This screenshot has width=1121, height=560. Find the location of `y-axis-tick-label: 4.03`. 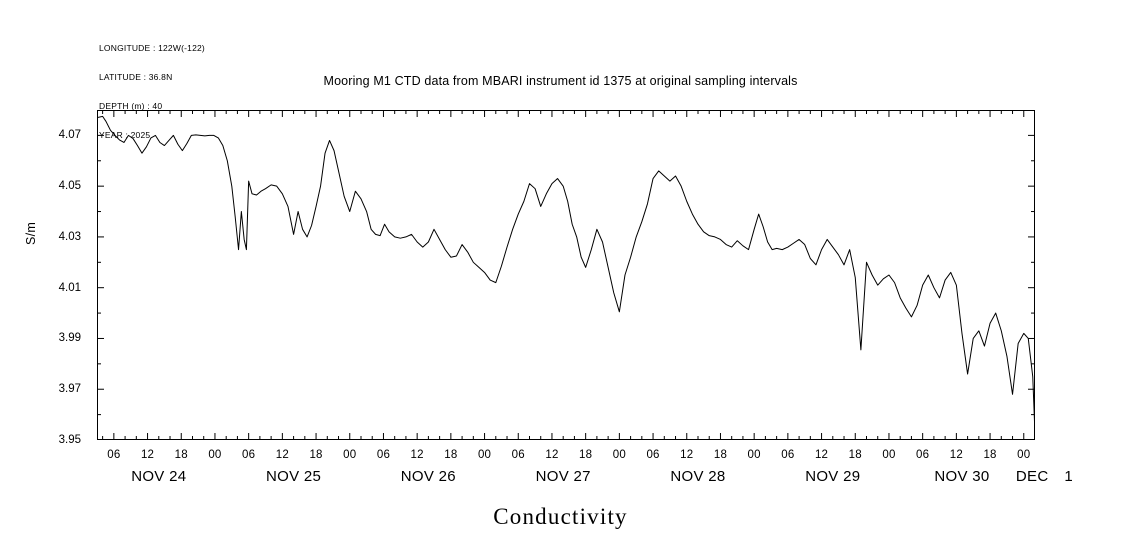

y-axis-tick-label: 4.03 is located at coordinates (69, 236).